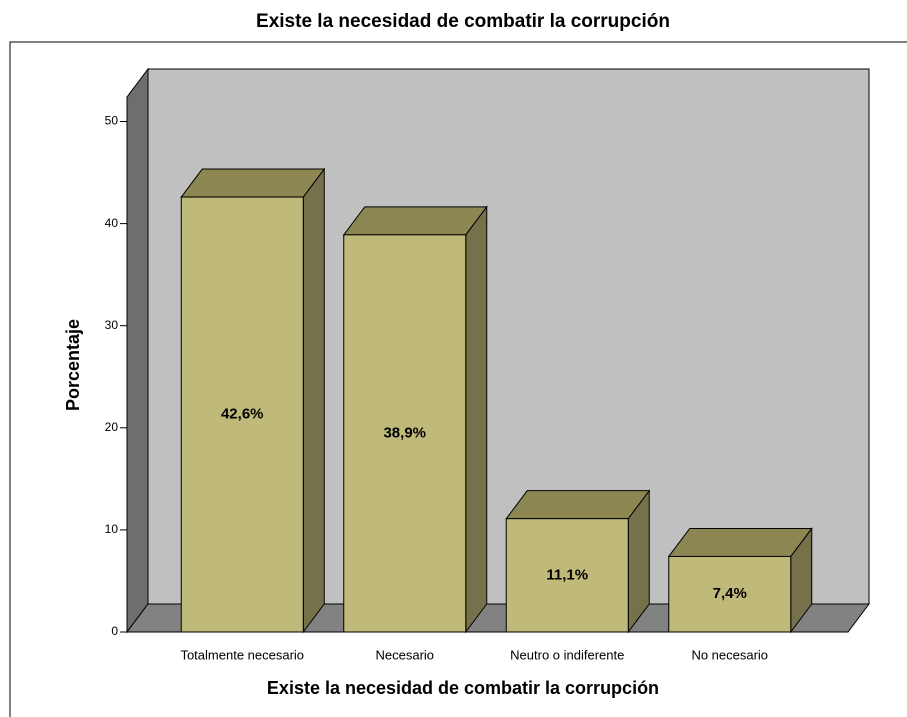  What do you see at coordinates (73, 365) in the screenshot?
I see `y-axis-label: Porcentaje` at bounding box center [73, 365].